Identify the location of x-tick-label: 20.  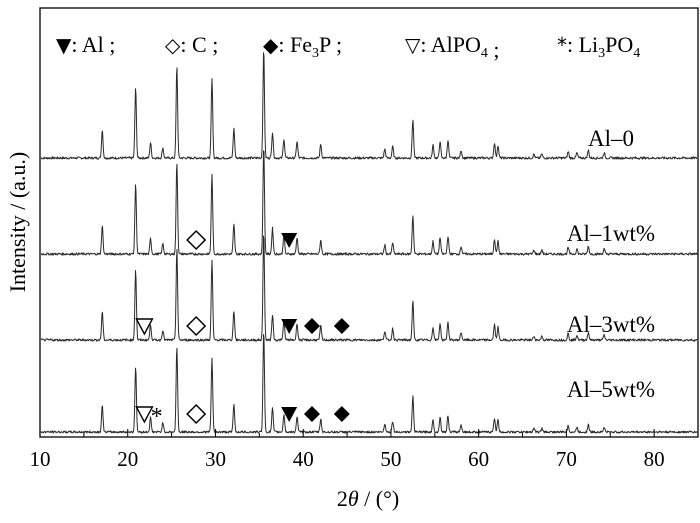
(127, 459).